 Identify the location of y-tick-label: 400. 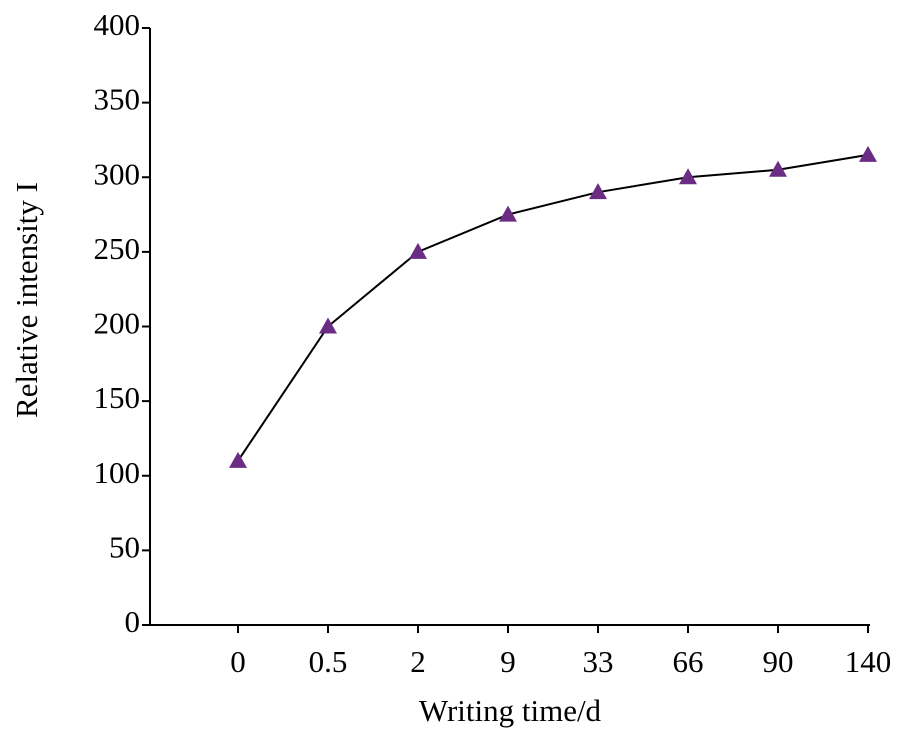
(117, 24).